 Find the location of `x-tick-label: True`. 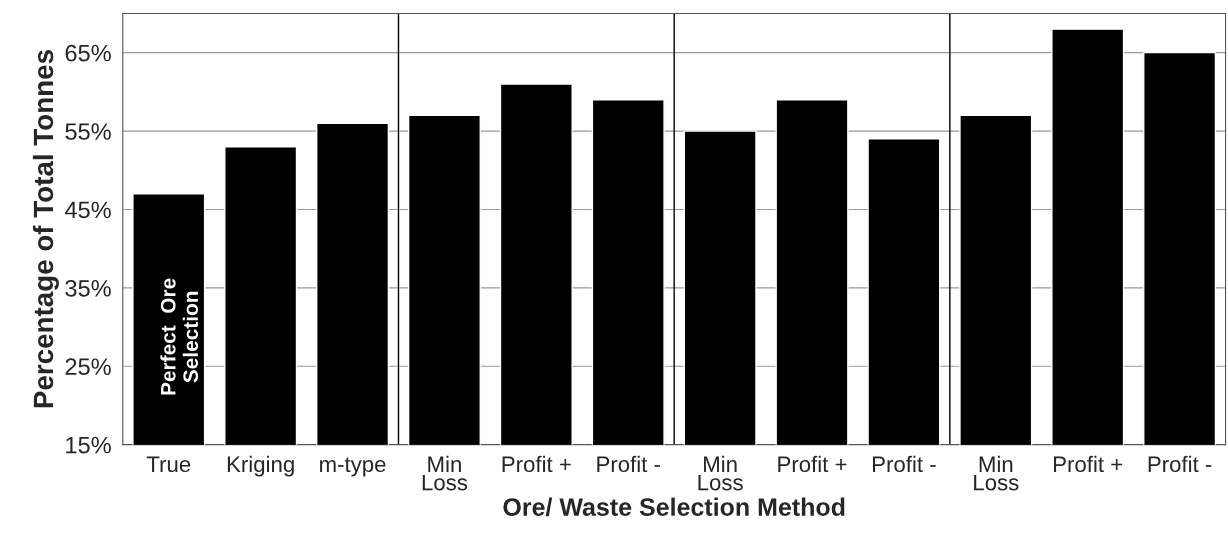

x-tick-label: True is located at coordinates (168, 464).